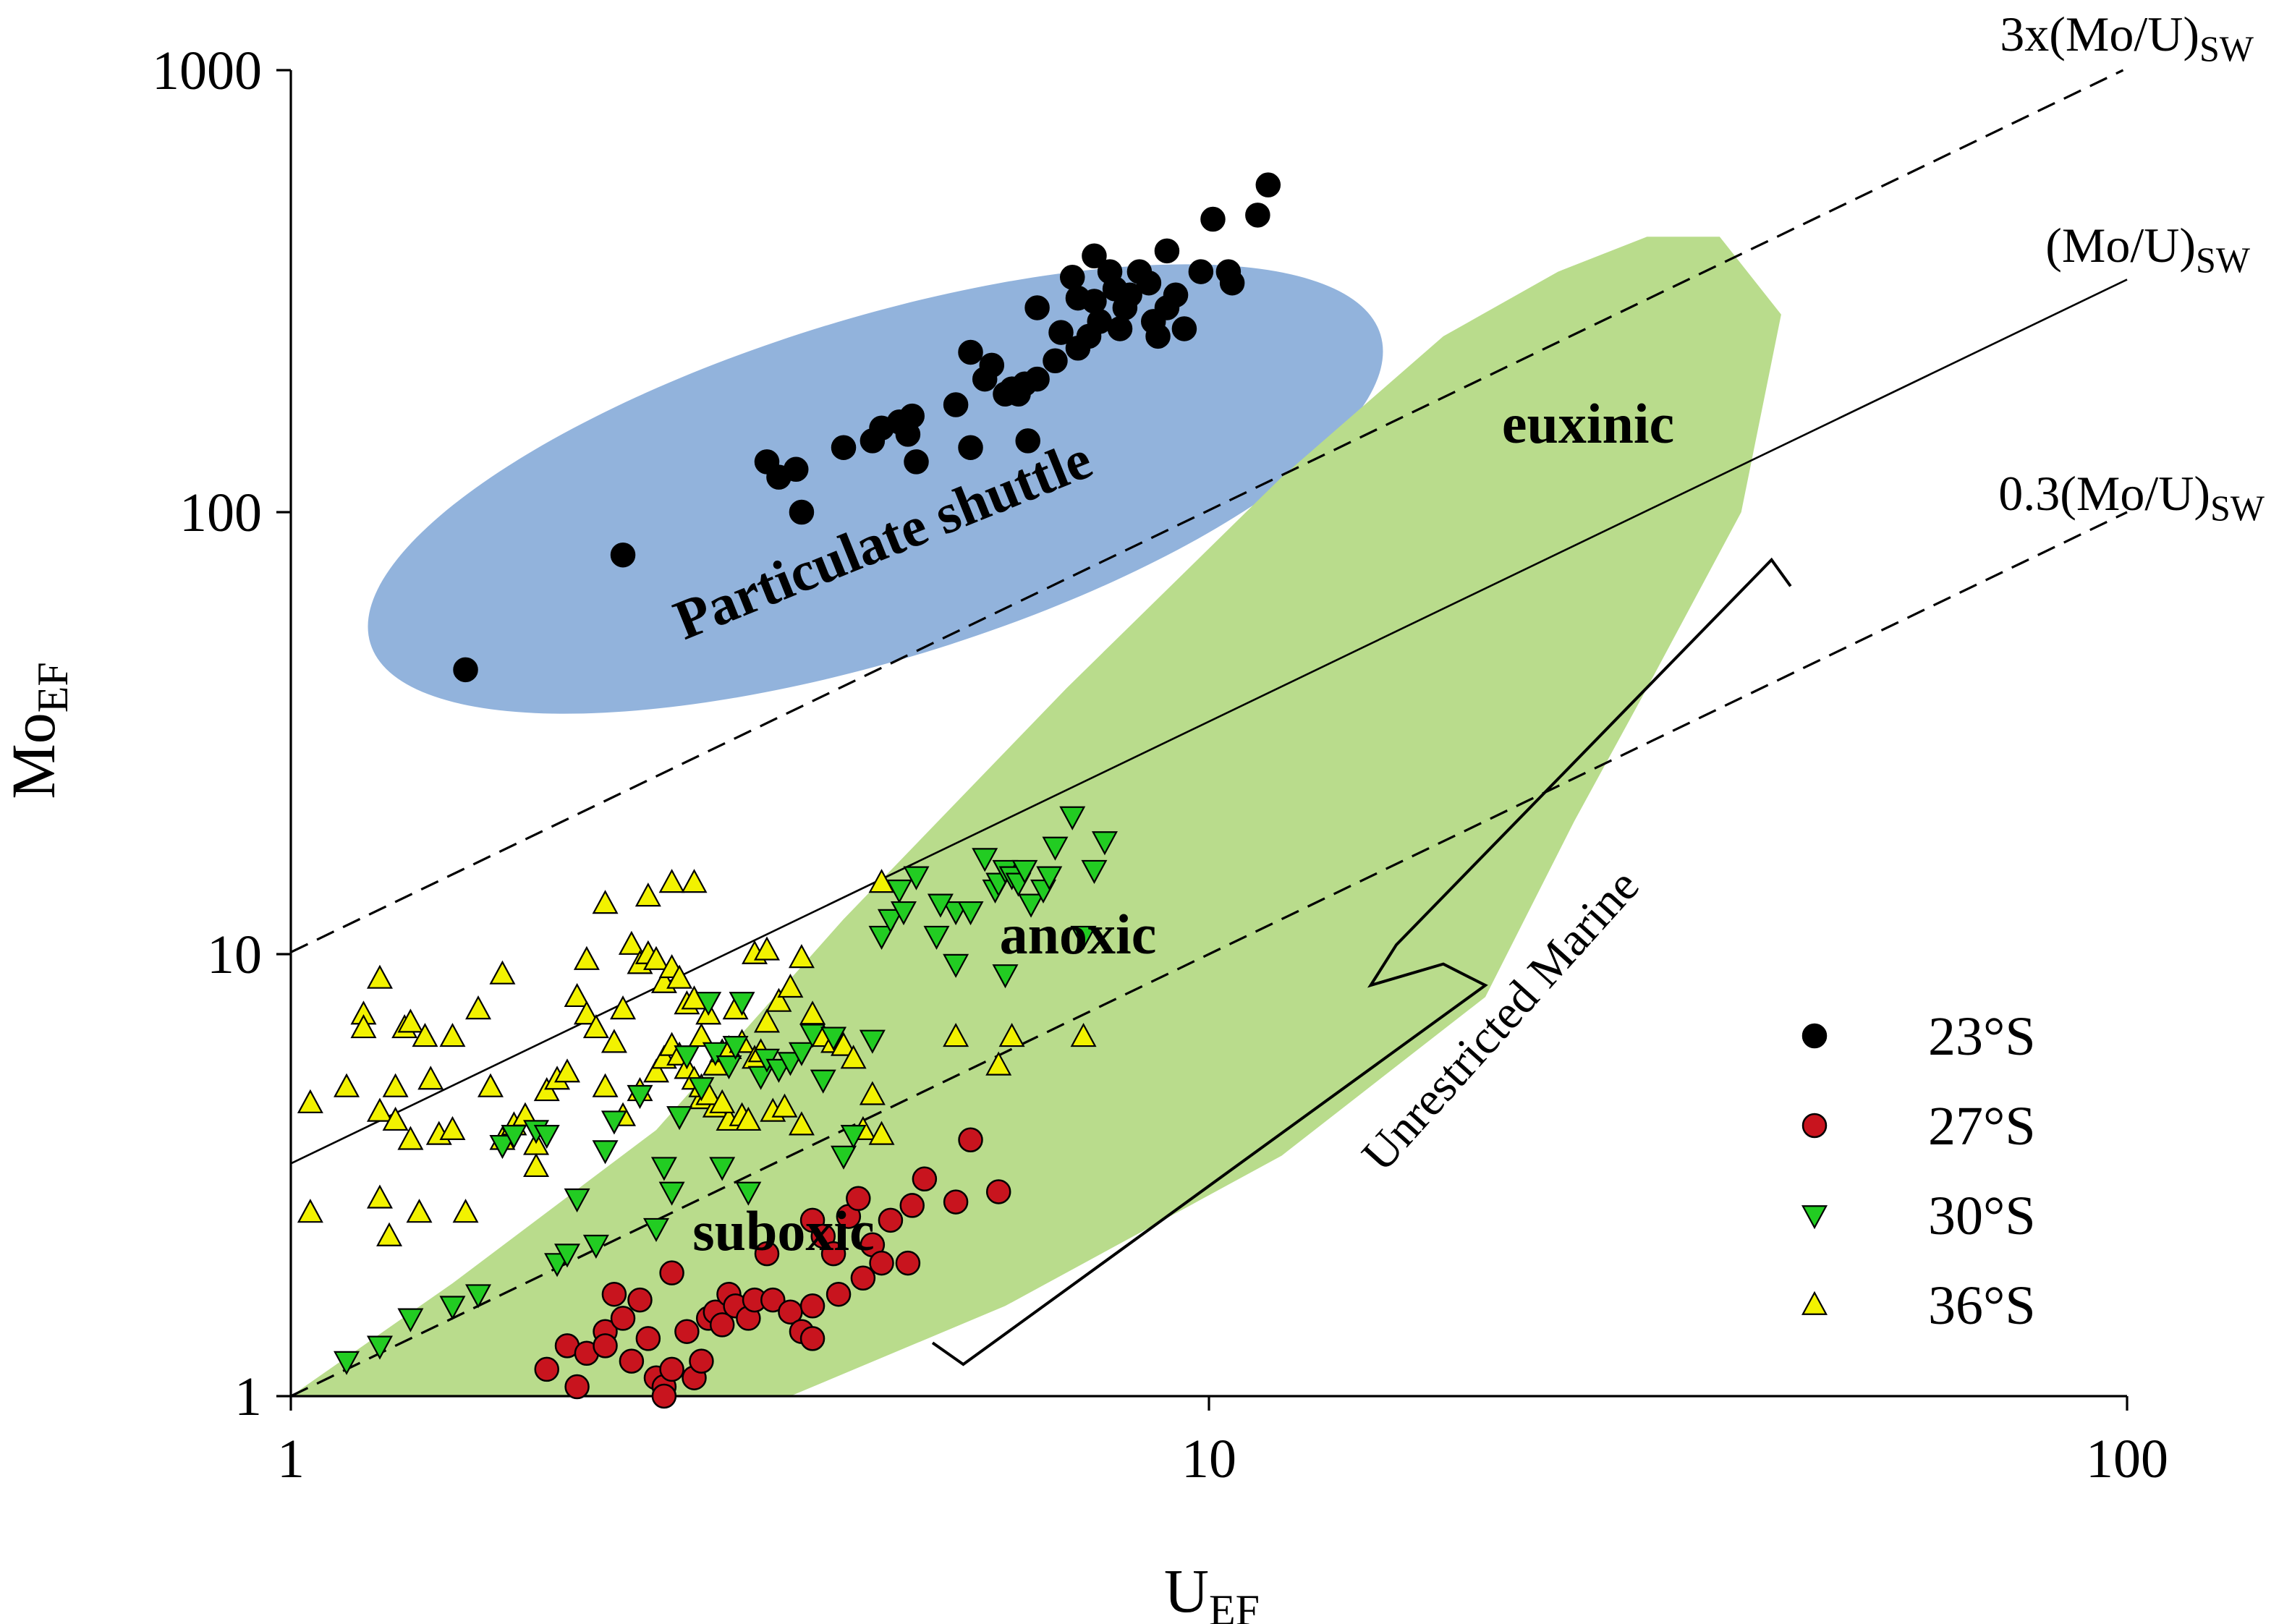 The height and width of the screenshot is (1624, 2279). Describe the element at coordinates (2127, 1459) in the screenshot. I see `x-tick-label: 100` at that location.